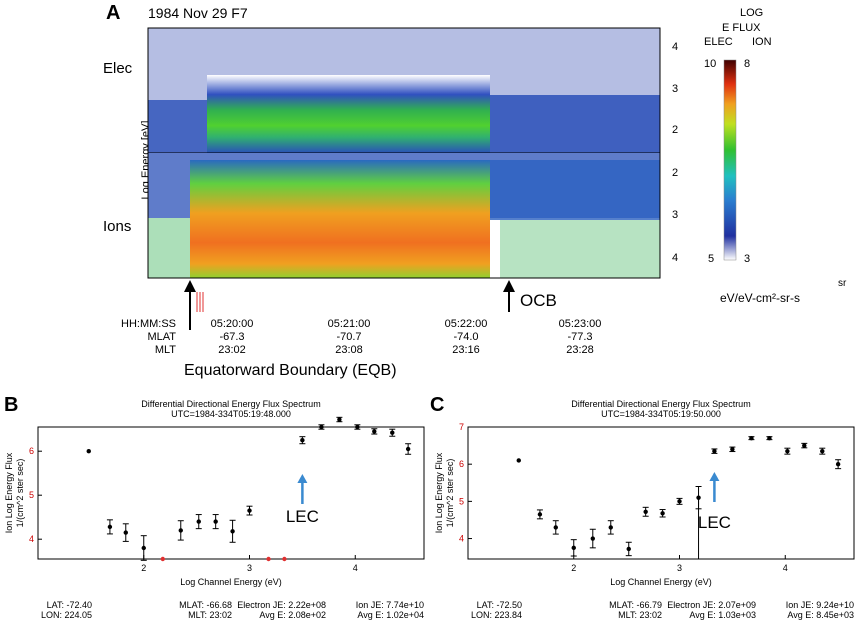 The width and height of the screenshot is (858, 627). I want to click on x-tick-label: 4, so click(355, 568).